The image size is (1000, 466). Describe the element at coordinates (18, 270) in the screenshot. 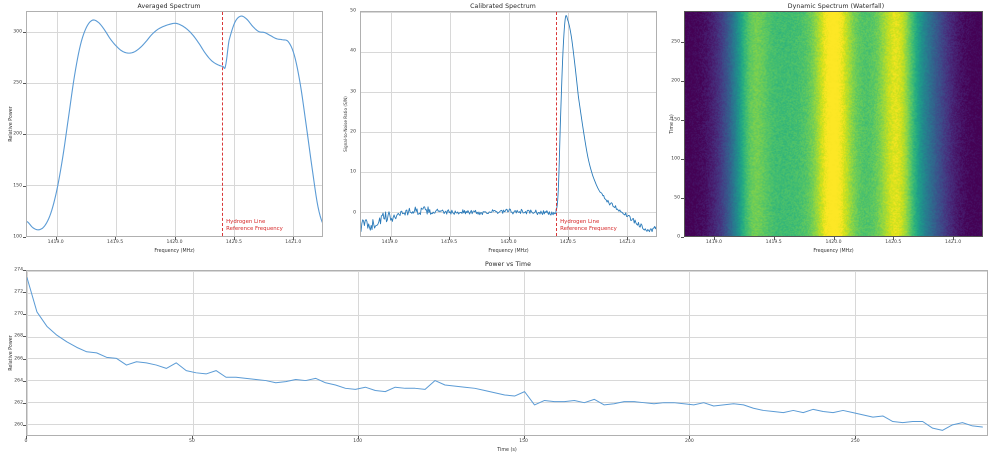

I see `ytick-label: 274` at that location.